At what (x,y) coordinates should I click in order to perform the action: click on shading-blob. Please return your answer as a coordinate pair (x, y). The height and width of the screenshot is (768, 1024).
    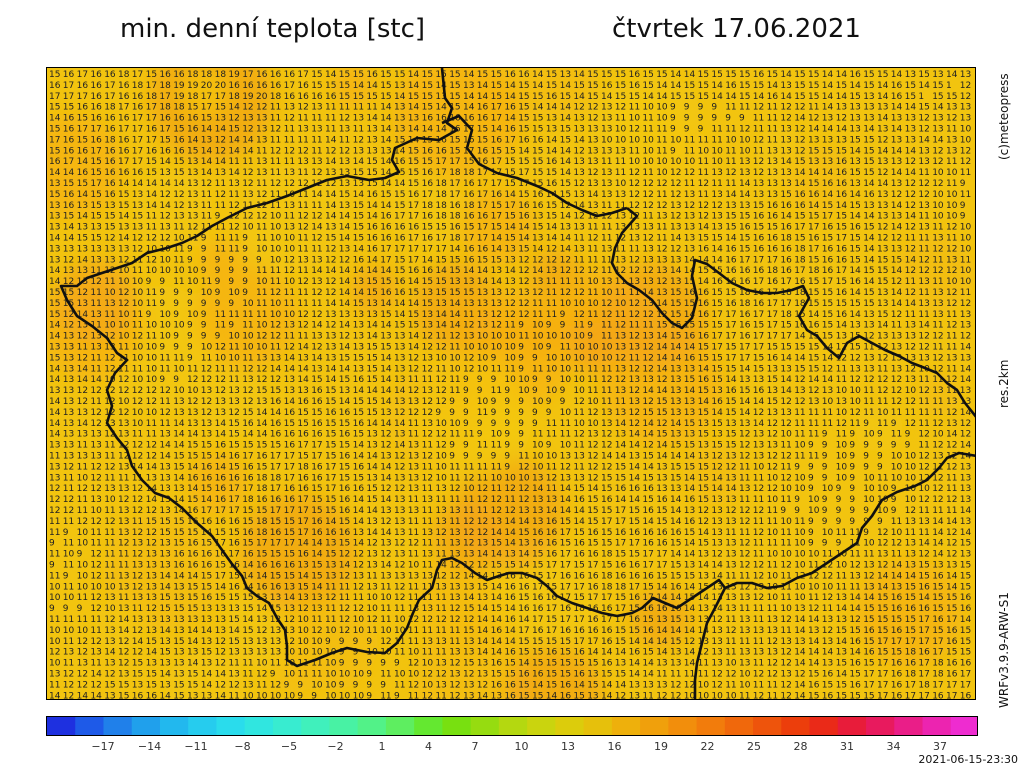
    Looking at the image, I should click on (205, 675).